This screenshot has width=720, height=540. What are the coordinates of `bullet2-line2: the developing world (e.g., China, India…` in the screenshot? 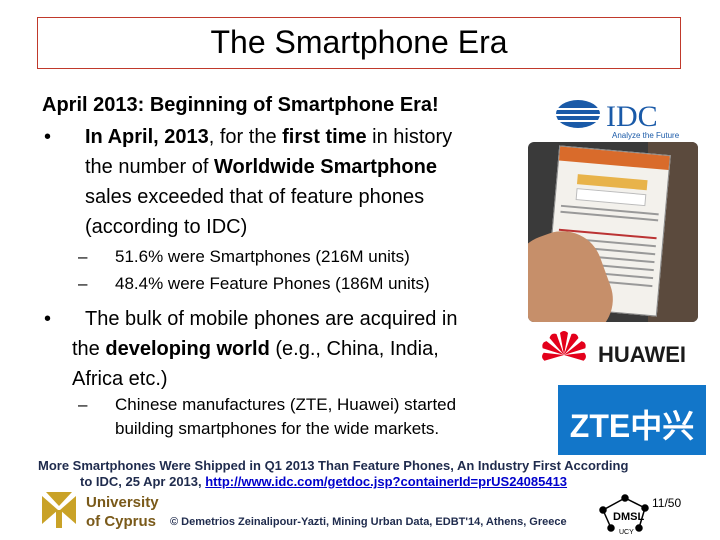 It's located at (255, 349).